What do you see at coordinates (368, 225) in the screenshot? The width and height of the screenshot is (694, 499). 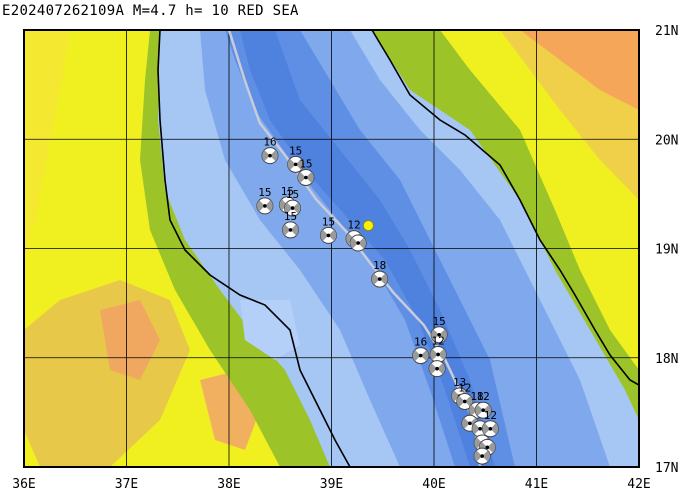 I see `main-epicenter-marker` at bounding box center [368, 225].